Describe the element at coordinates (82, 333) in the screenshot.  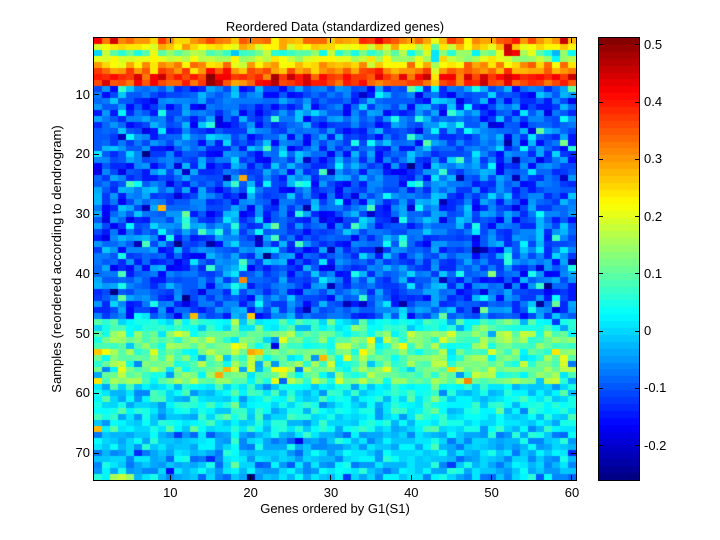
I see `y-tick-label: 50` at that location.